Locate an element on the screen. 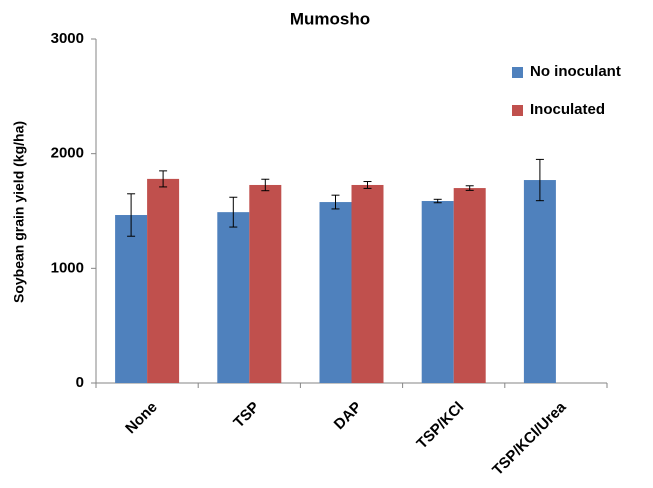 The width and height of the screenshot is (653, 488). y-tick-label: 2000 is located at coordinates (67, 153).